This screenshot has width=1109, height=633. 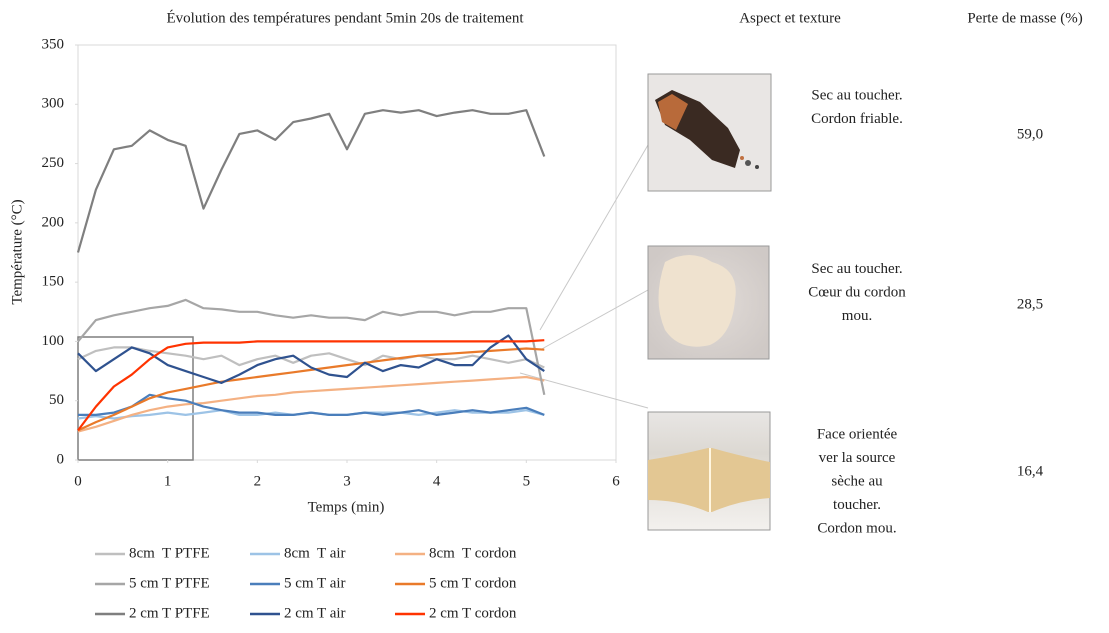 I want to click on zoom-box, so click(x=135, y=398).